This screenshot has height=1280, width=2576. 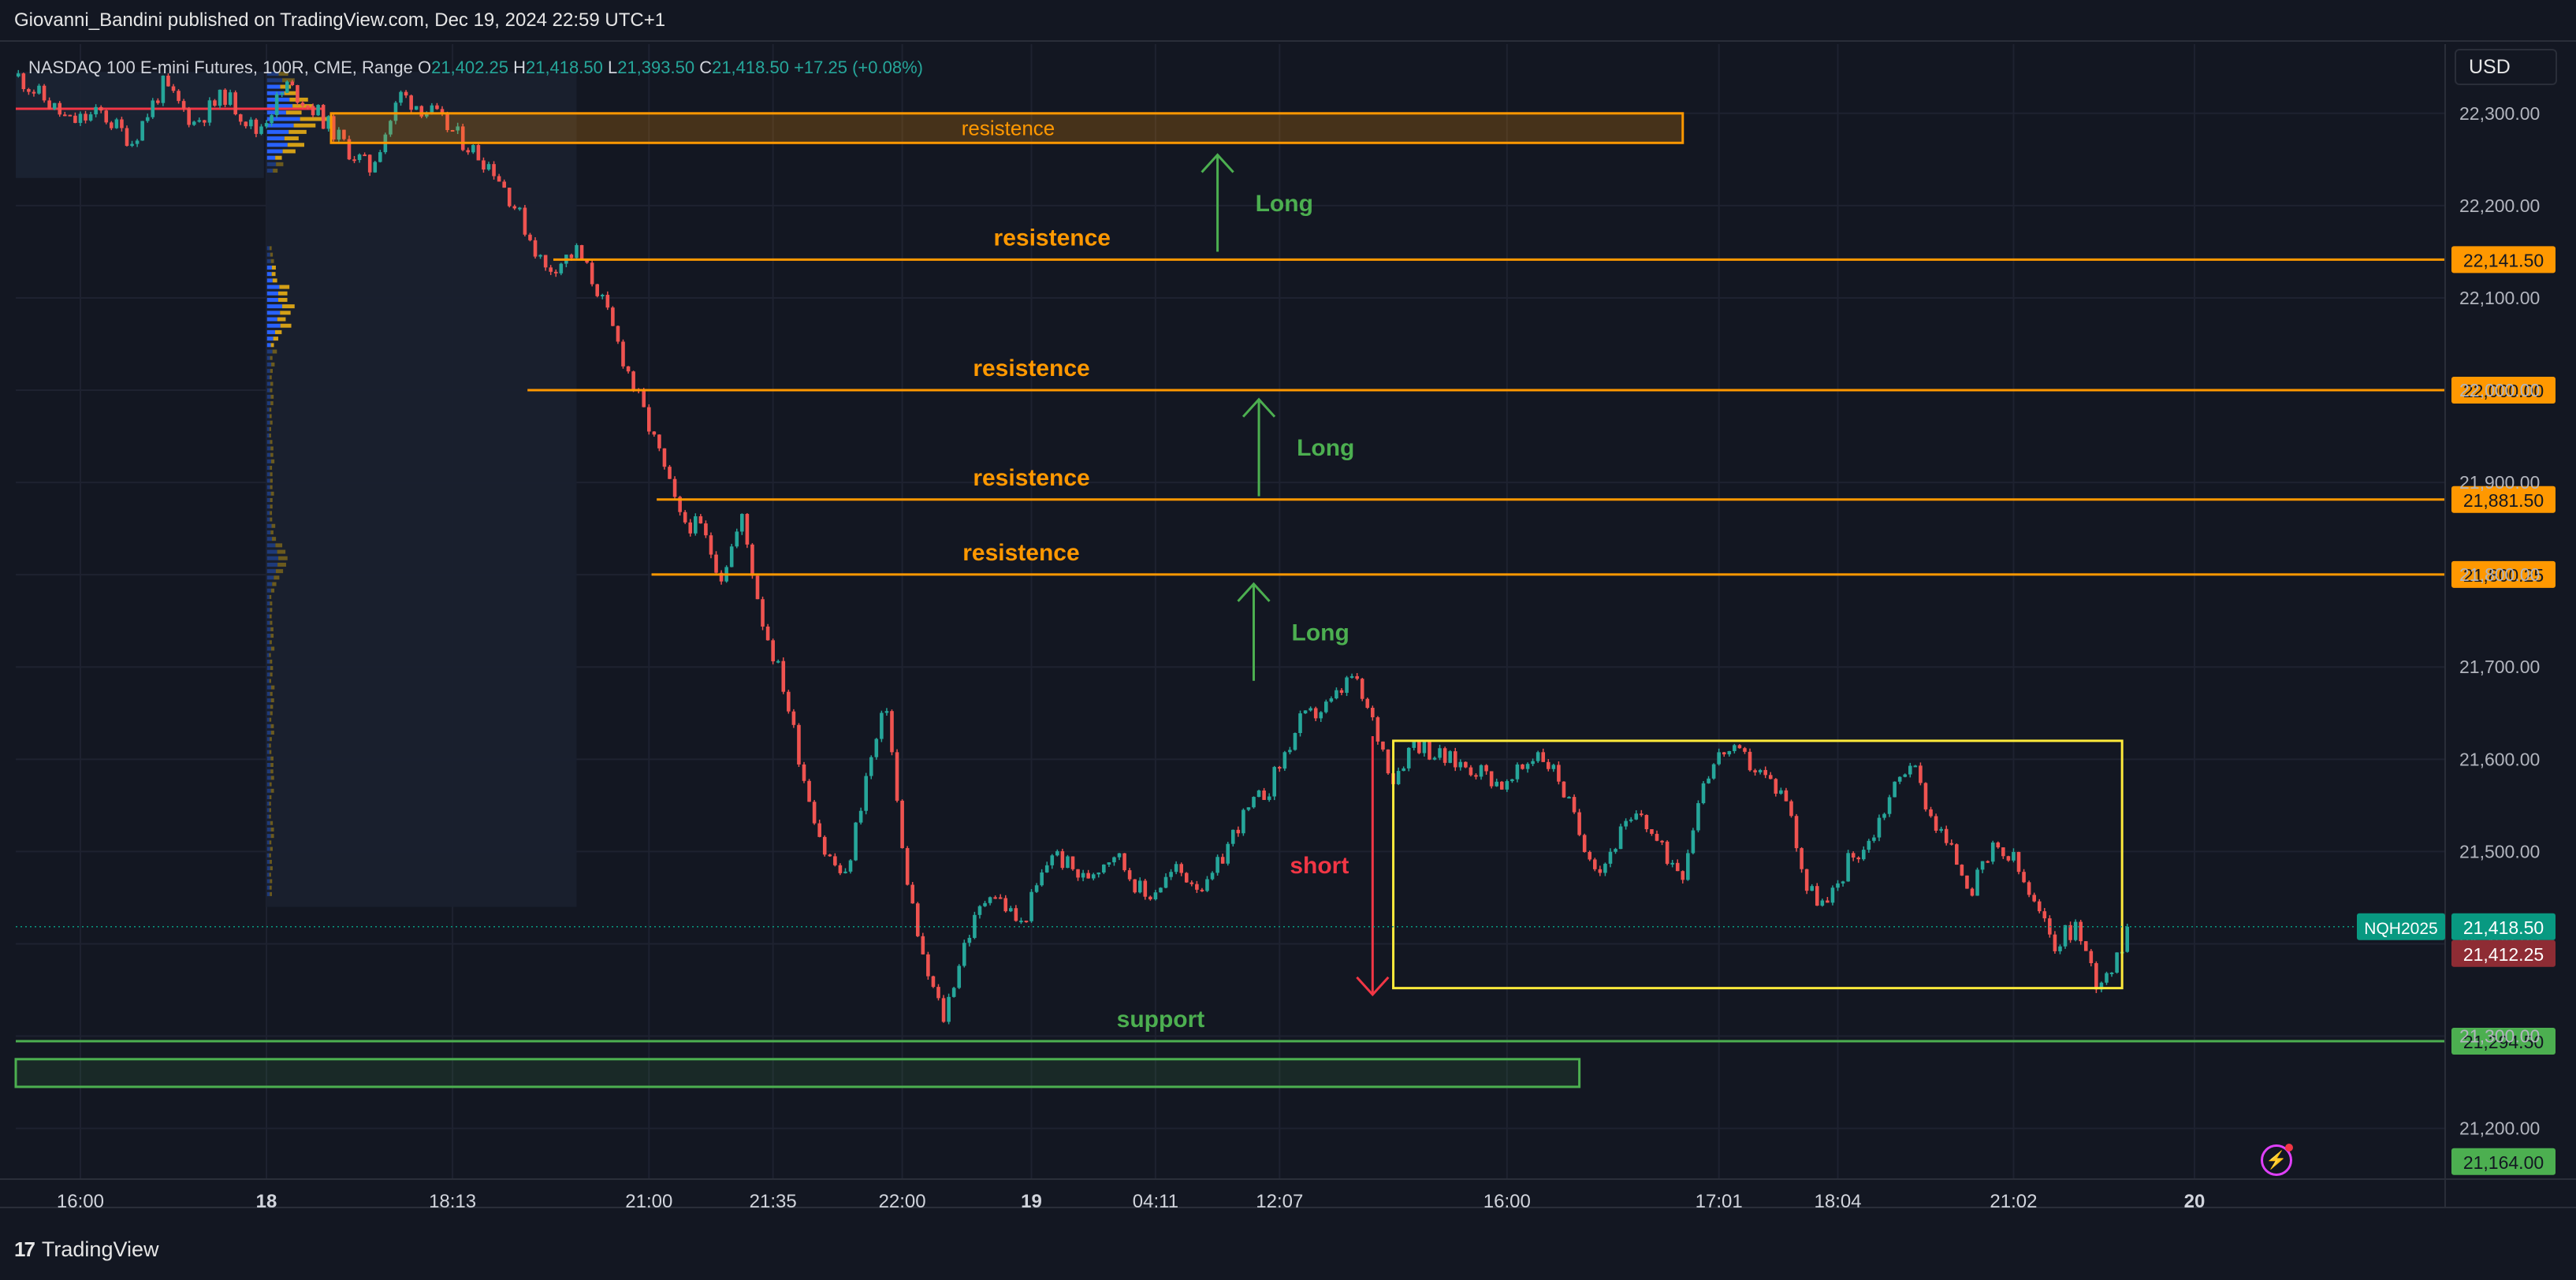 I want to click on y-tick-label: 21,900.00, so click(x=2499, y=482).